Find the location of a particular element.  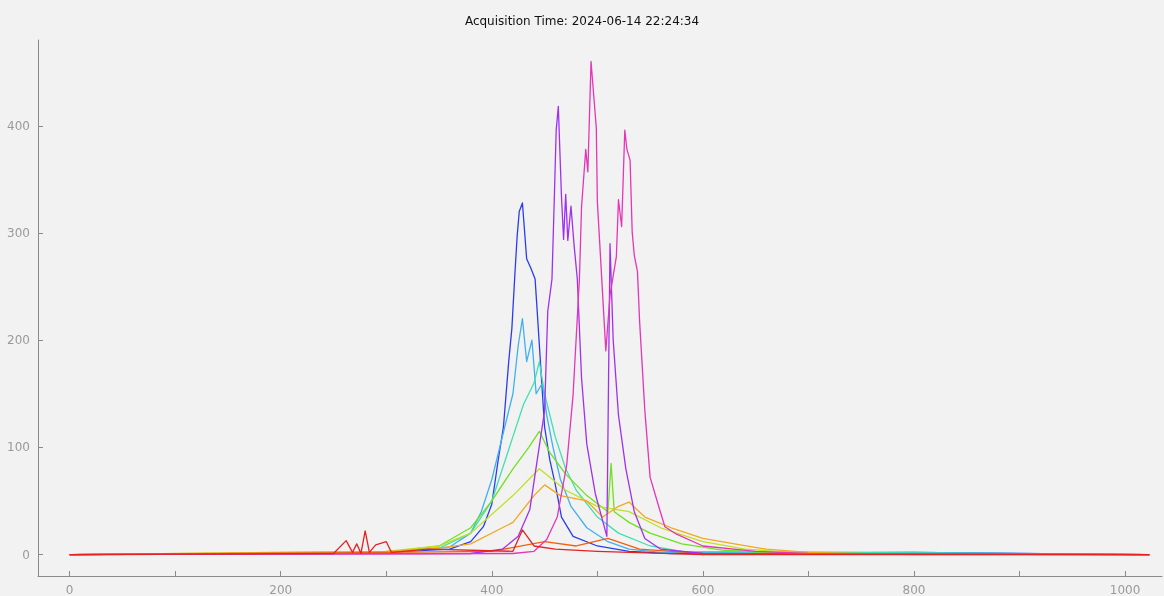

x-tick-label: 0 is located at coordinates (69, 589).